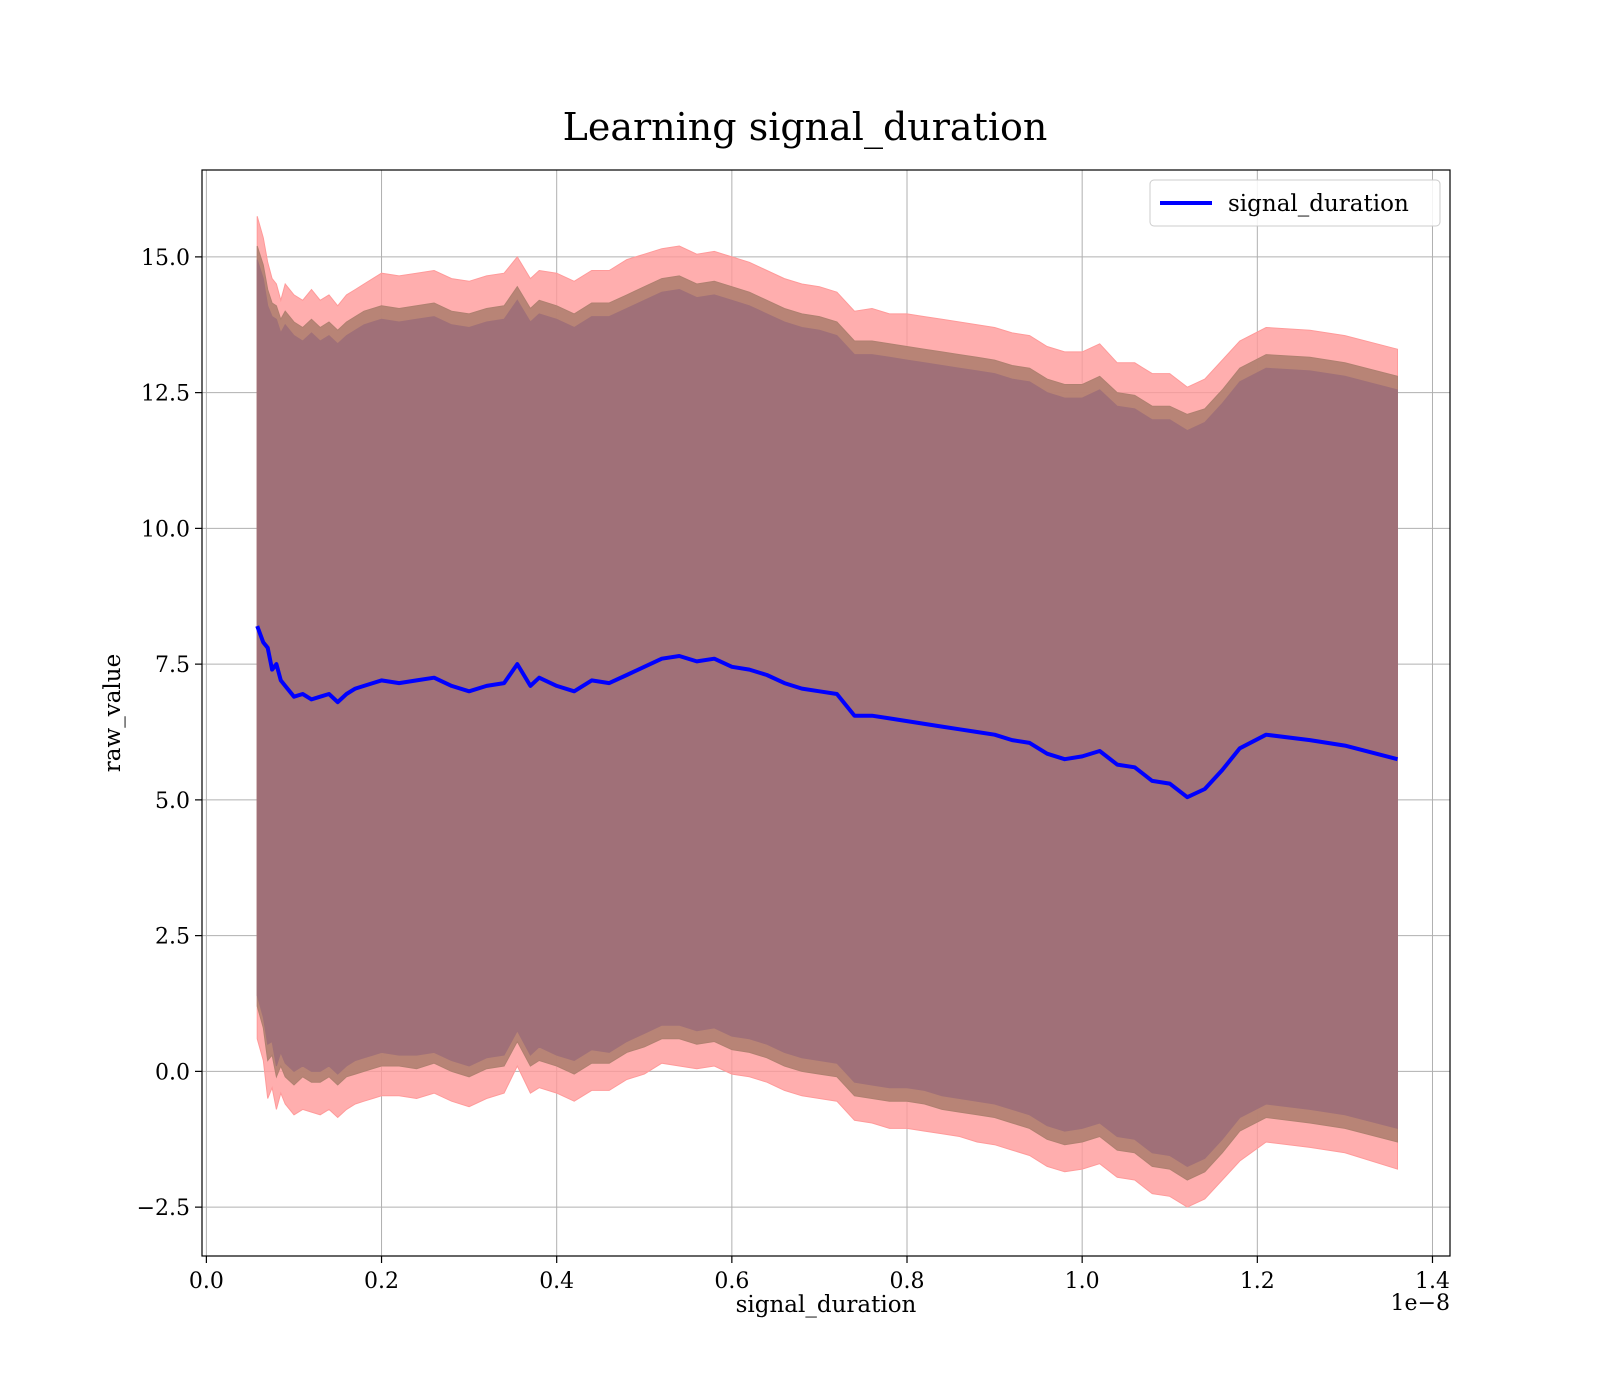  I want to click on x-axis-ticks: 0.0 0.2 0.4 0.6 0.8 1.0 1.2 1.4, so click(819, 1275).